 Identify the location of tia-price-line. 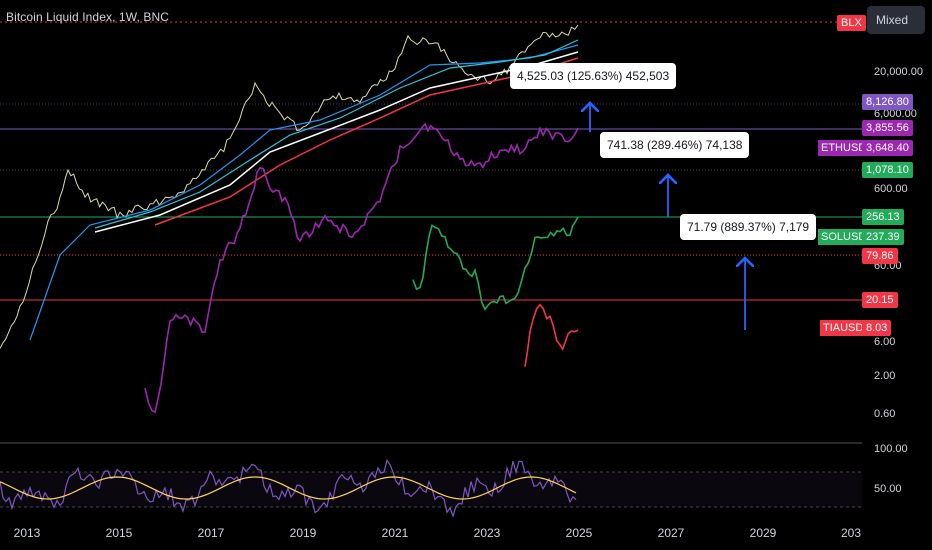
(551, 335).